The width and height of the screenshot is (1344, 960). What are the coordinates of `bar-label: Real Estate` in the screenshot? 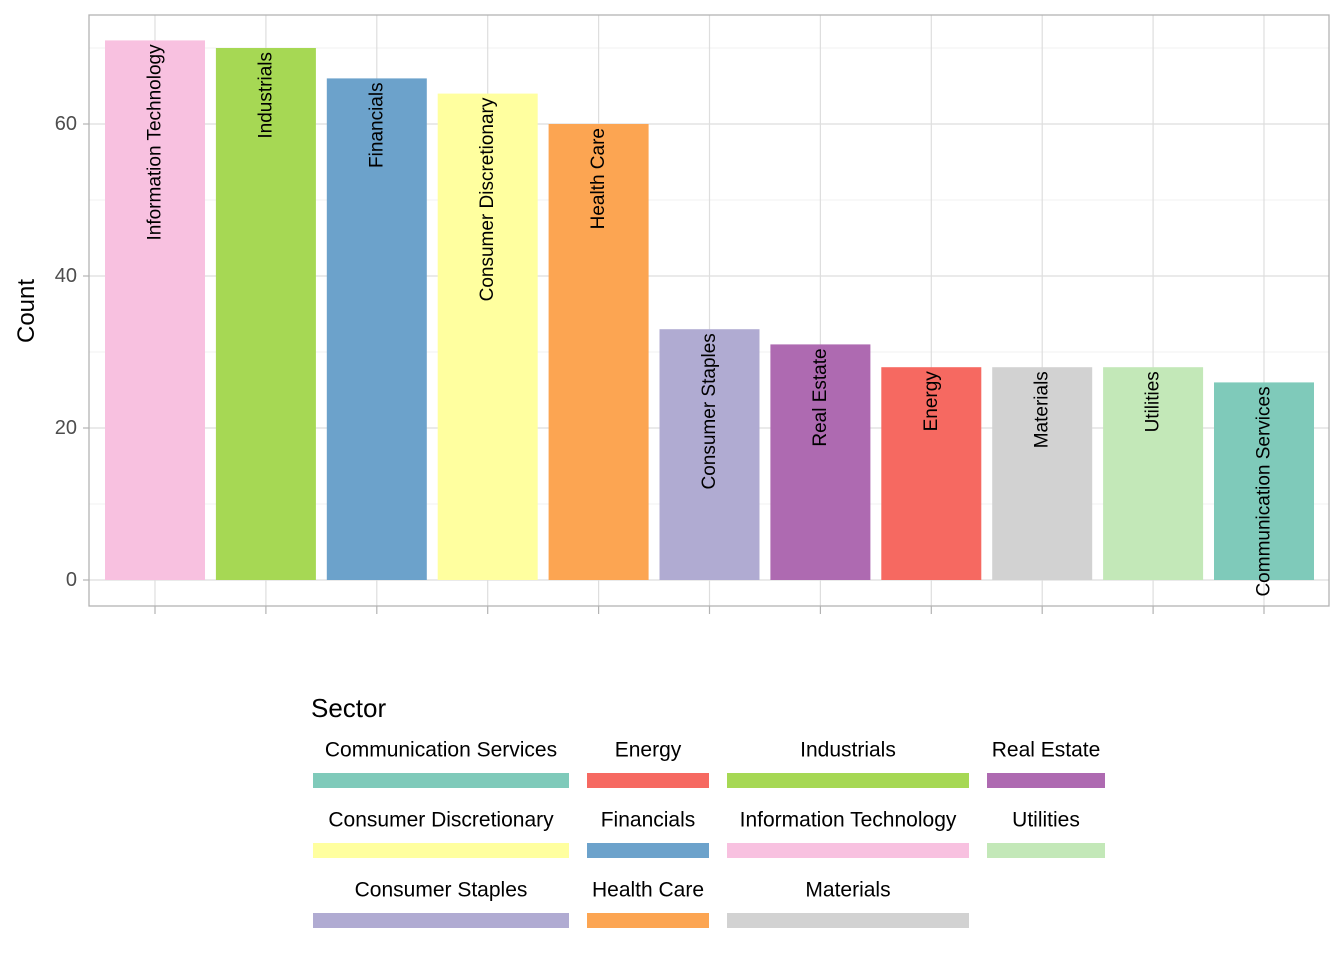 It's located at (820, 397).